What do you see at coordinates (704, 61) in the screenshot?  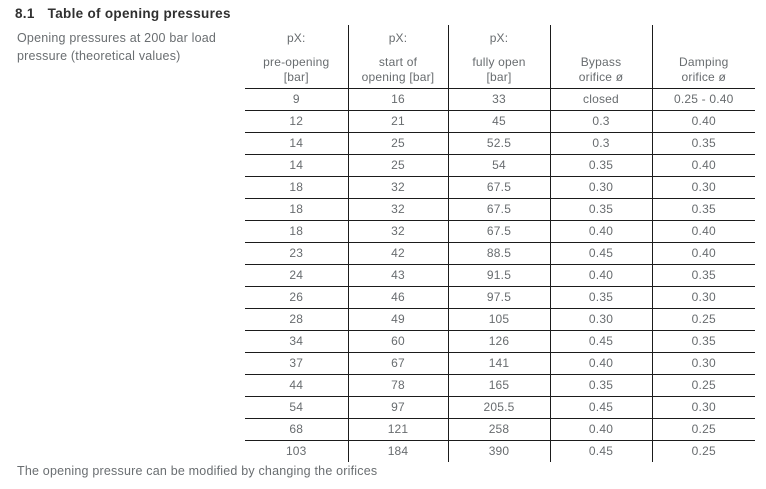 I see `column-header-label: Damping` at bounding box center [704, 61].